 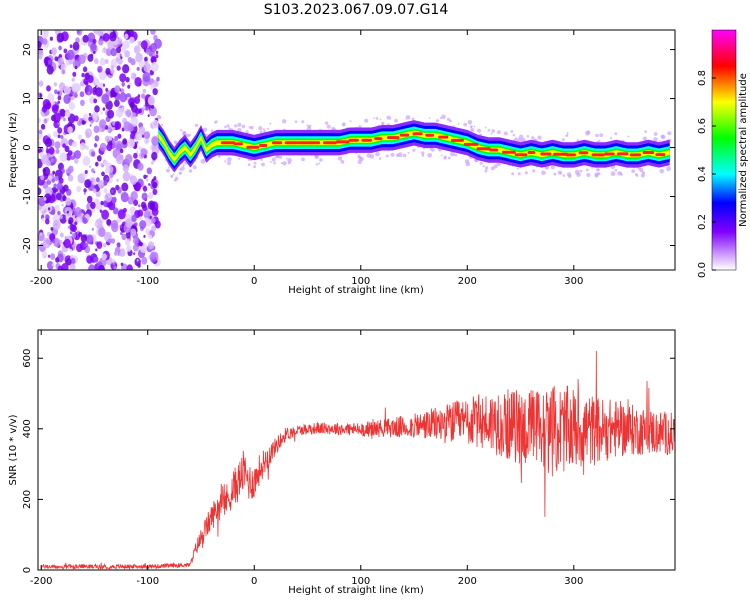 What do you see at coordinates (360, 581) in the screenshot?
I see `x-tick-label: 100` at bounding box center [360, 581].